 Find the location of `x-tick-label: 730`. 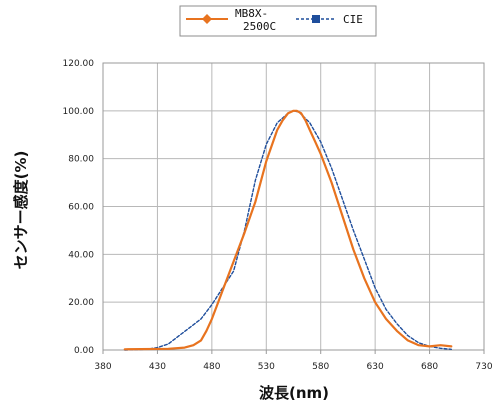

x-tick-label: 730 is located at coordinates (483, 367).